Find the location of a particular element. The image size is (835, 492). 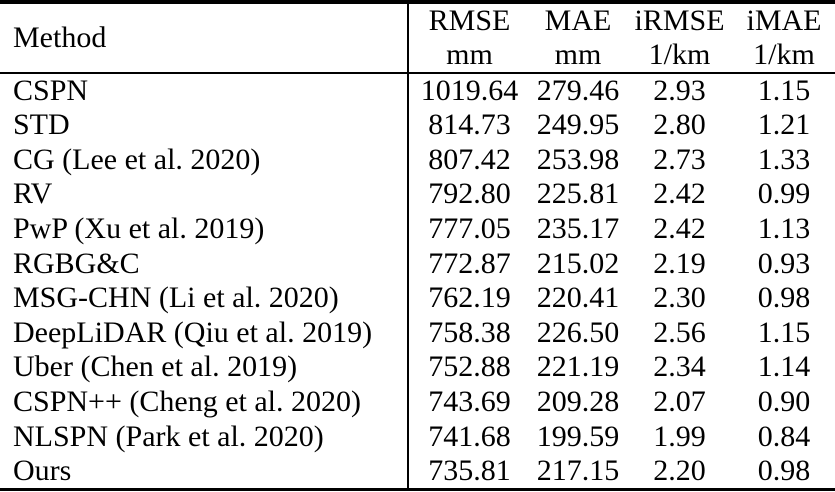

method-cell: RV is located at coordinates (204, 194).